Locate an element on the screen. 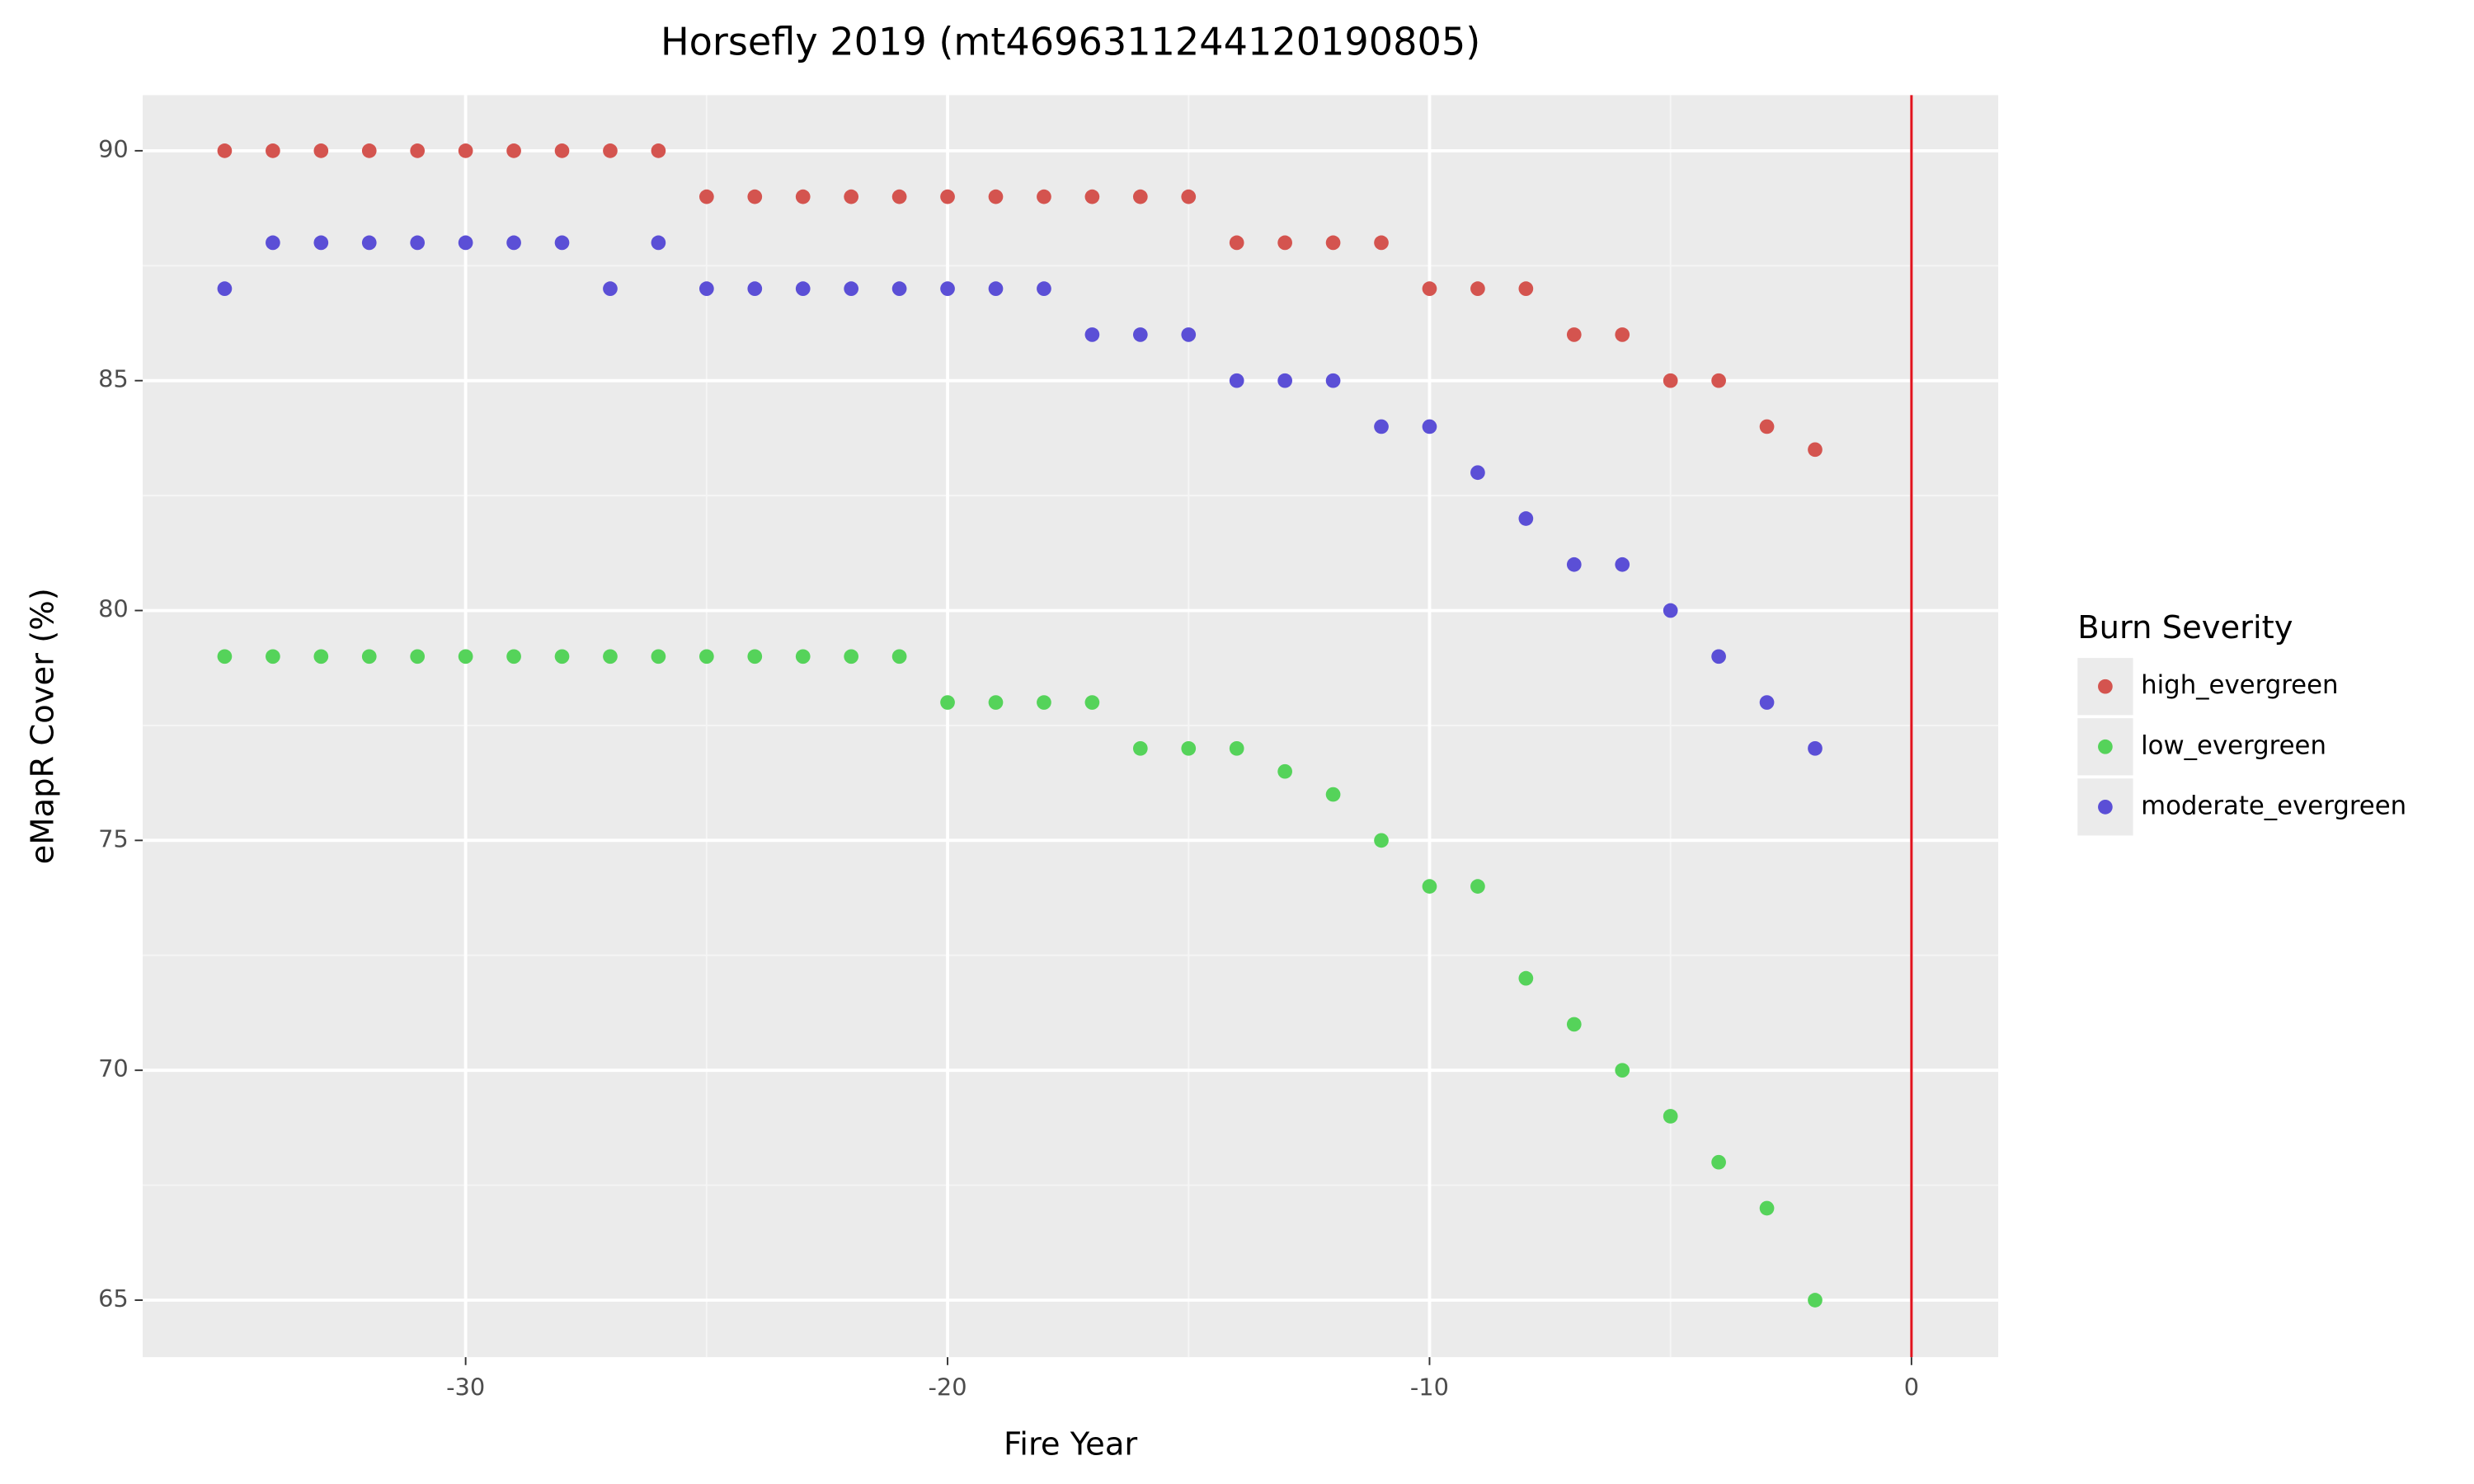  y-tick-label: 65 is located at coordinates (113, 1298).